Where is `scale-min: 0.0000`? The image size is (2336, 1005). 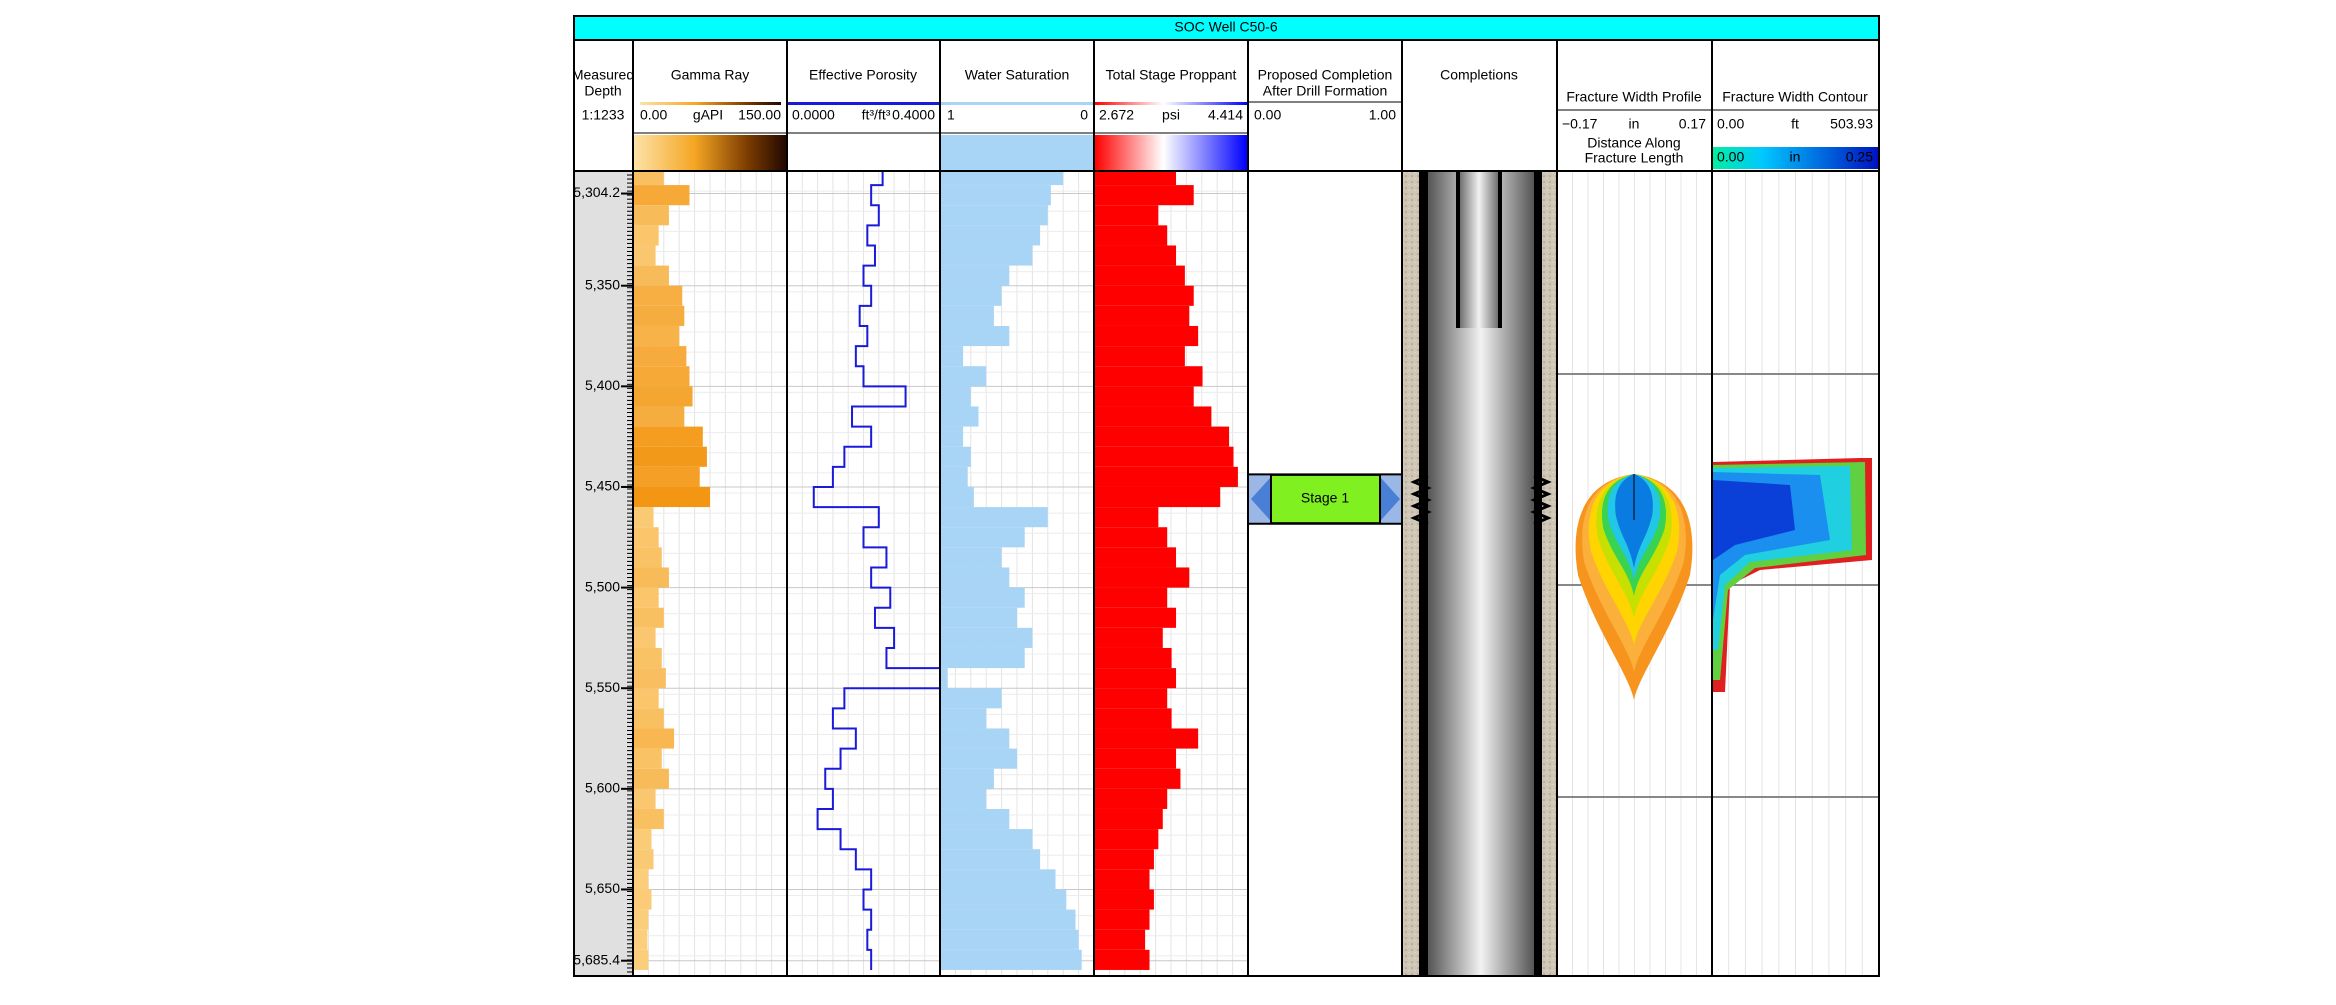 scale-min: 0.0000 is located at coordinates (813, 115).